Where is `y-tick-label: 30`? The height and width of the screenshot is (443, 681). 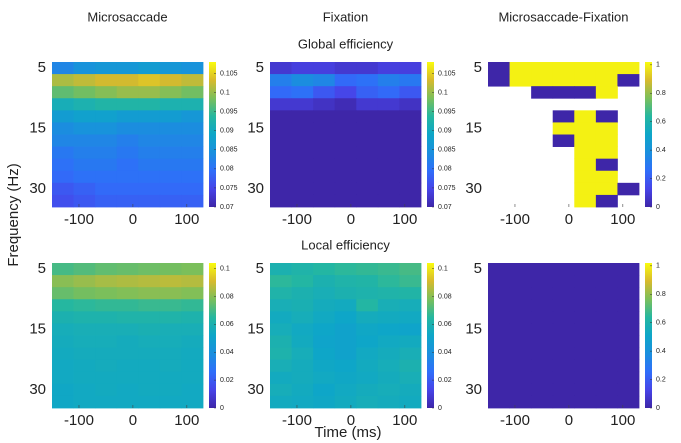
y-tick-label: 30 is located at coordinates (255, 389).